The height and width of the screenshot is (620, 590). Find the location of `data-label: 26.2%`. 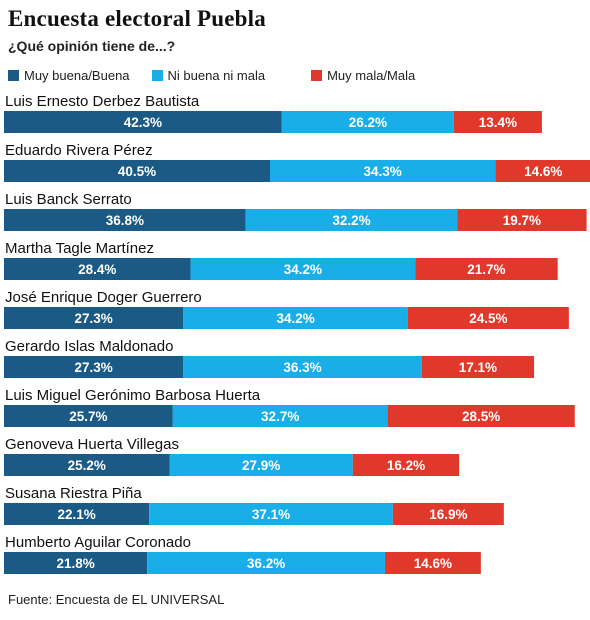

data-label: 26.2% is located at coordinates (368, 122).